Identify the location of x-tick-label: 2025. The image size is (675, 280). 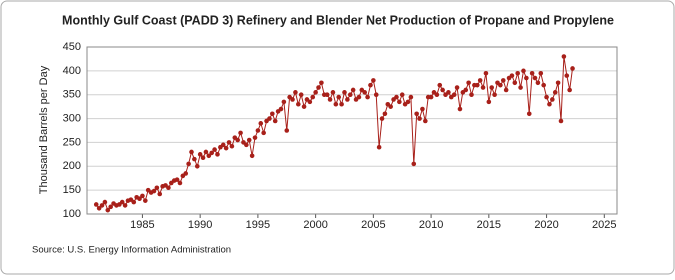
(604, 225).